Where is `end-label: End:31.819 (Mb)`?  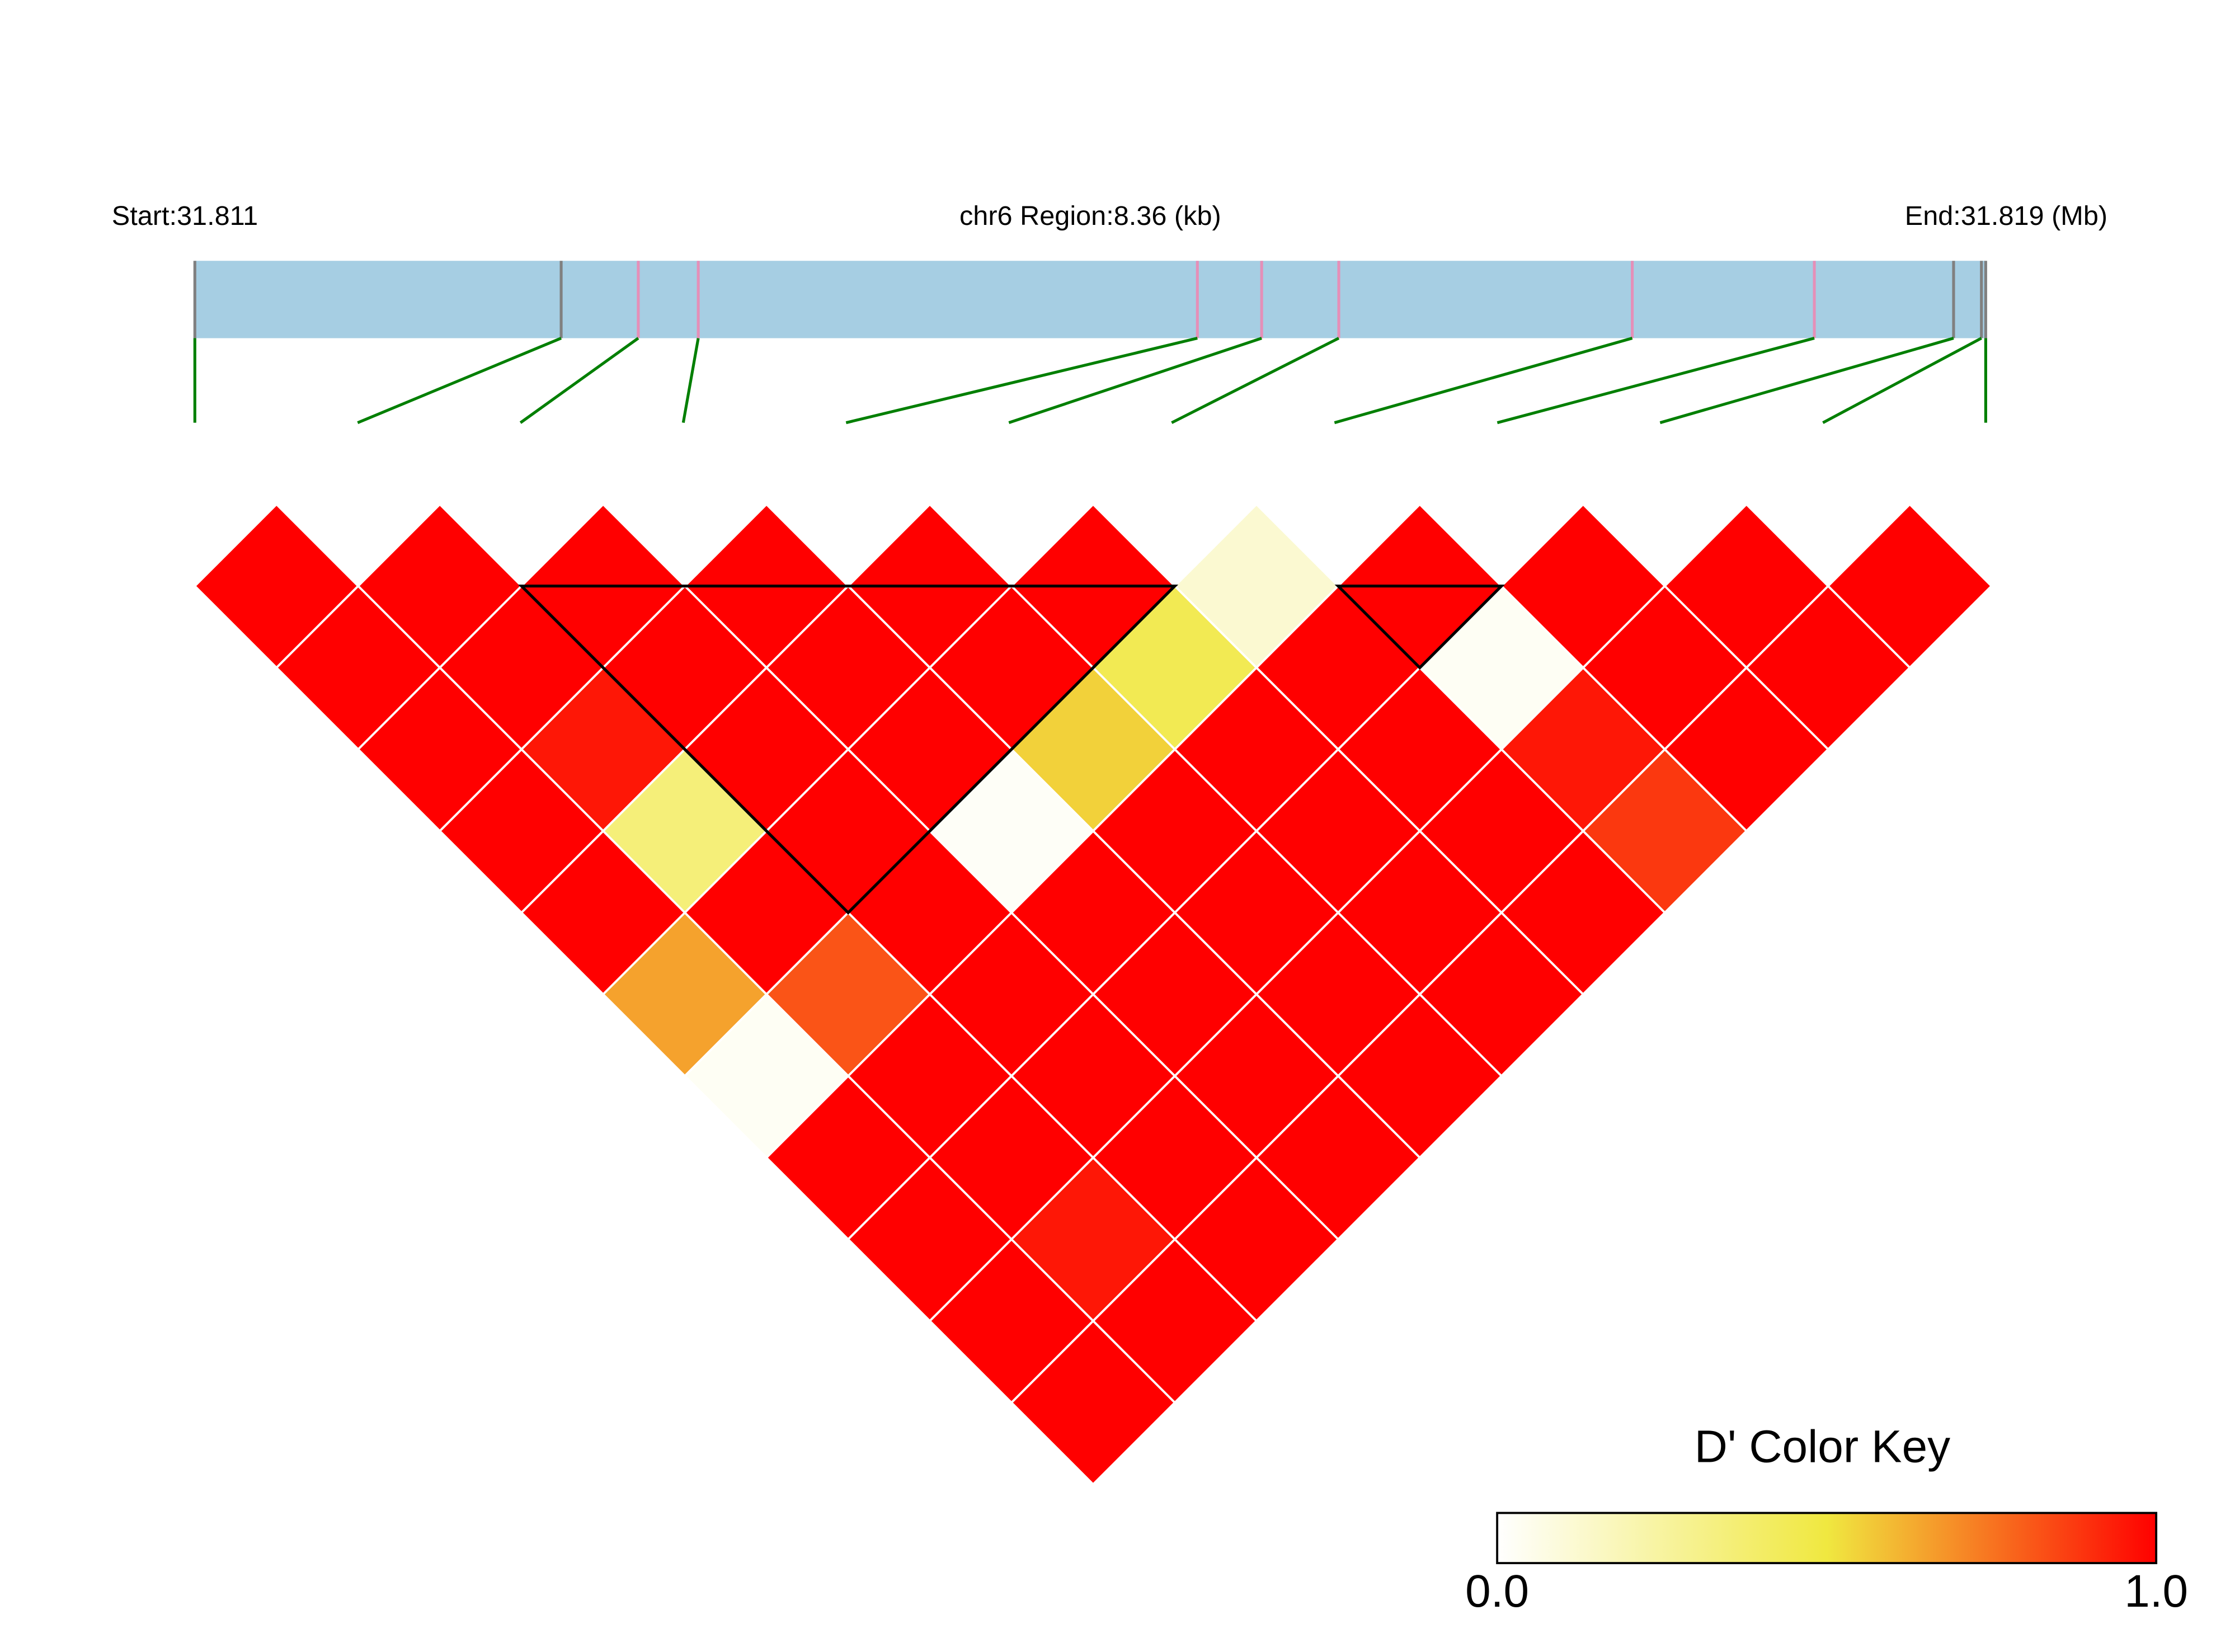 end-label: End:31.819 (Mb) is located at coordinates (2006, 216).